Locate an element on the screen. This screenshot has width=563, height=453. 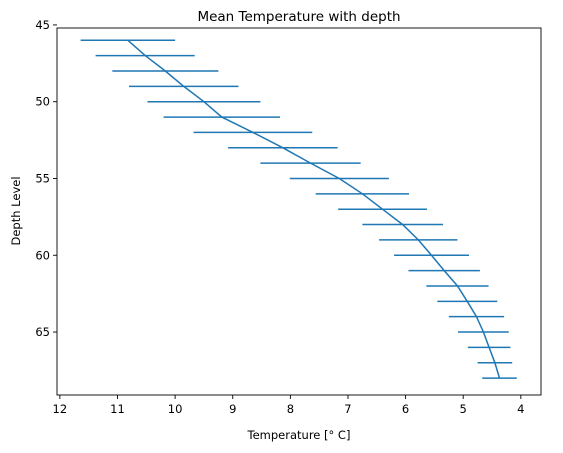
x-tick-label: 8 is located at coordinates (290, 409).